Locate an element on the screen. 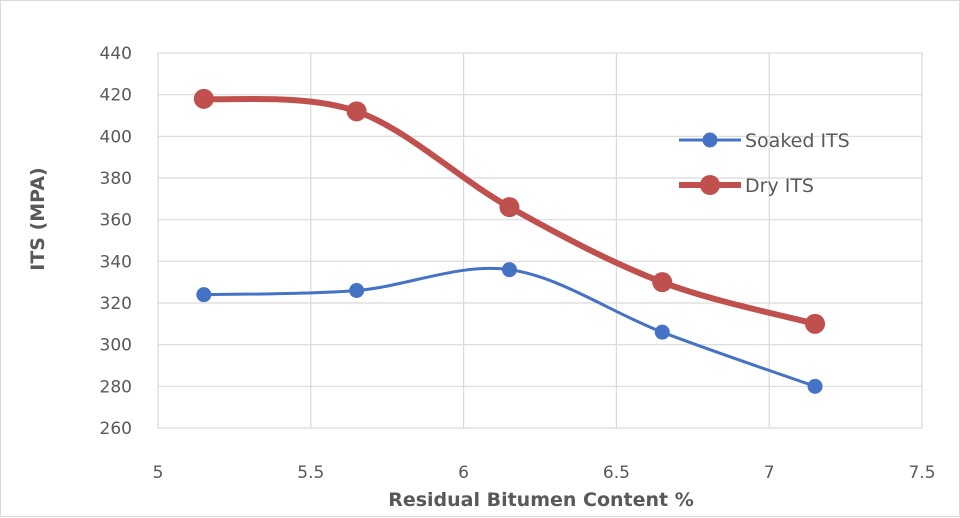 The width and height of the screenshot is (960, 518). x-tick-label: 7 is located at coordinates (769, 473).